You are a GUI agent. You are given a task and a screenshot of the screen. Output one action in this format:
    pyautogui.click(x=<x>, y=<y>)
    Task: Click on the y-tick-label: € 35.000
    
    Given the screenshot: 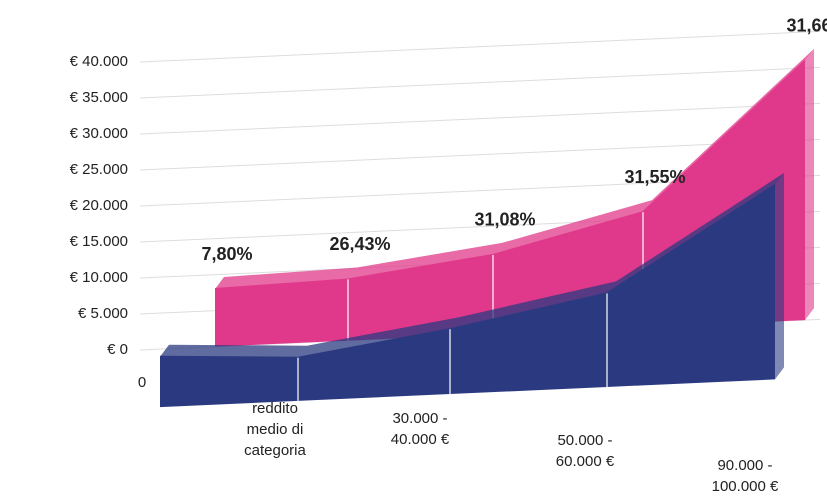 What is the action you would take?
    pyautogui.click(x=99, y=97)
    